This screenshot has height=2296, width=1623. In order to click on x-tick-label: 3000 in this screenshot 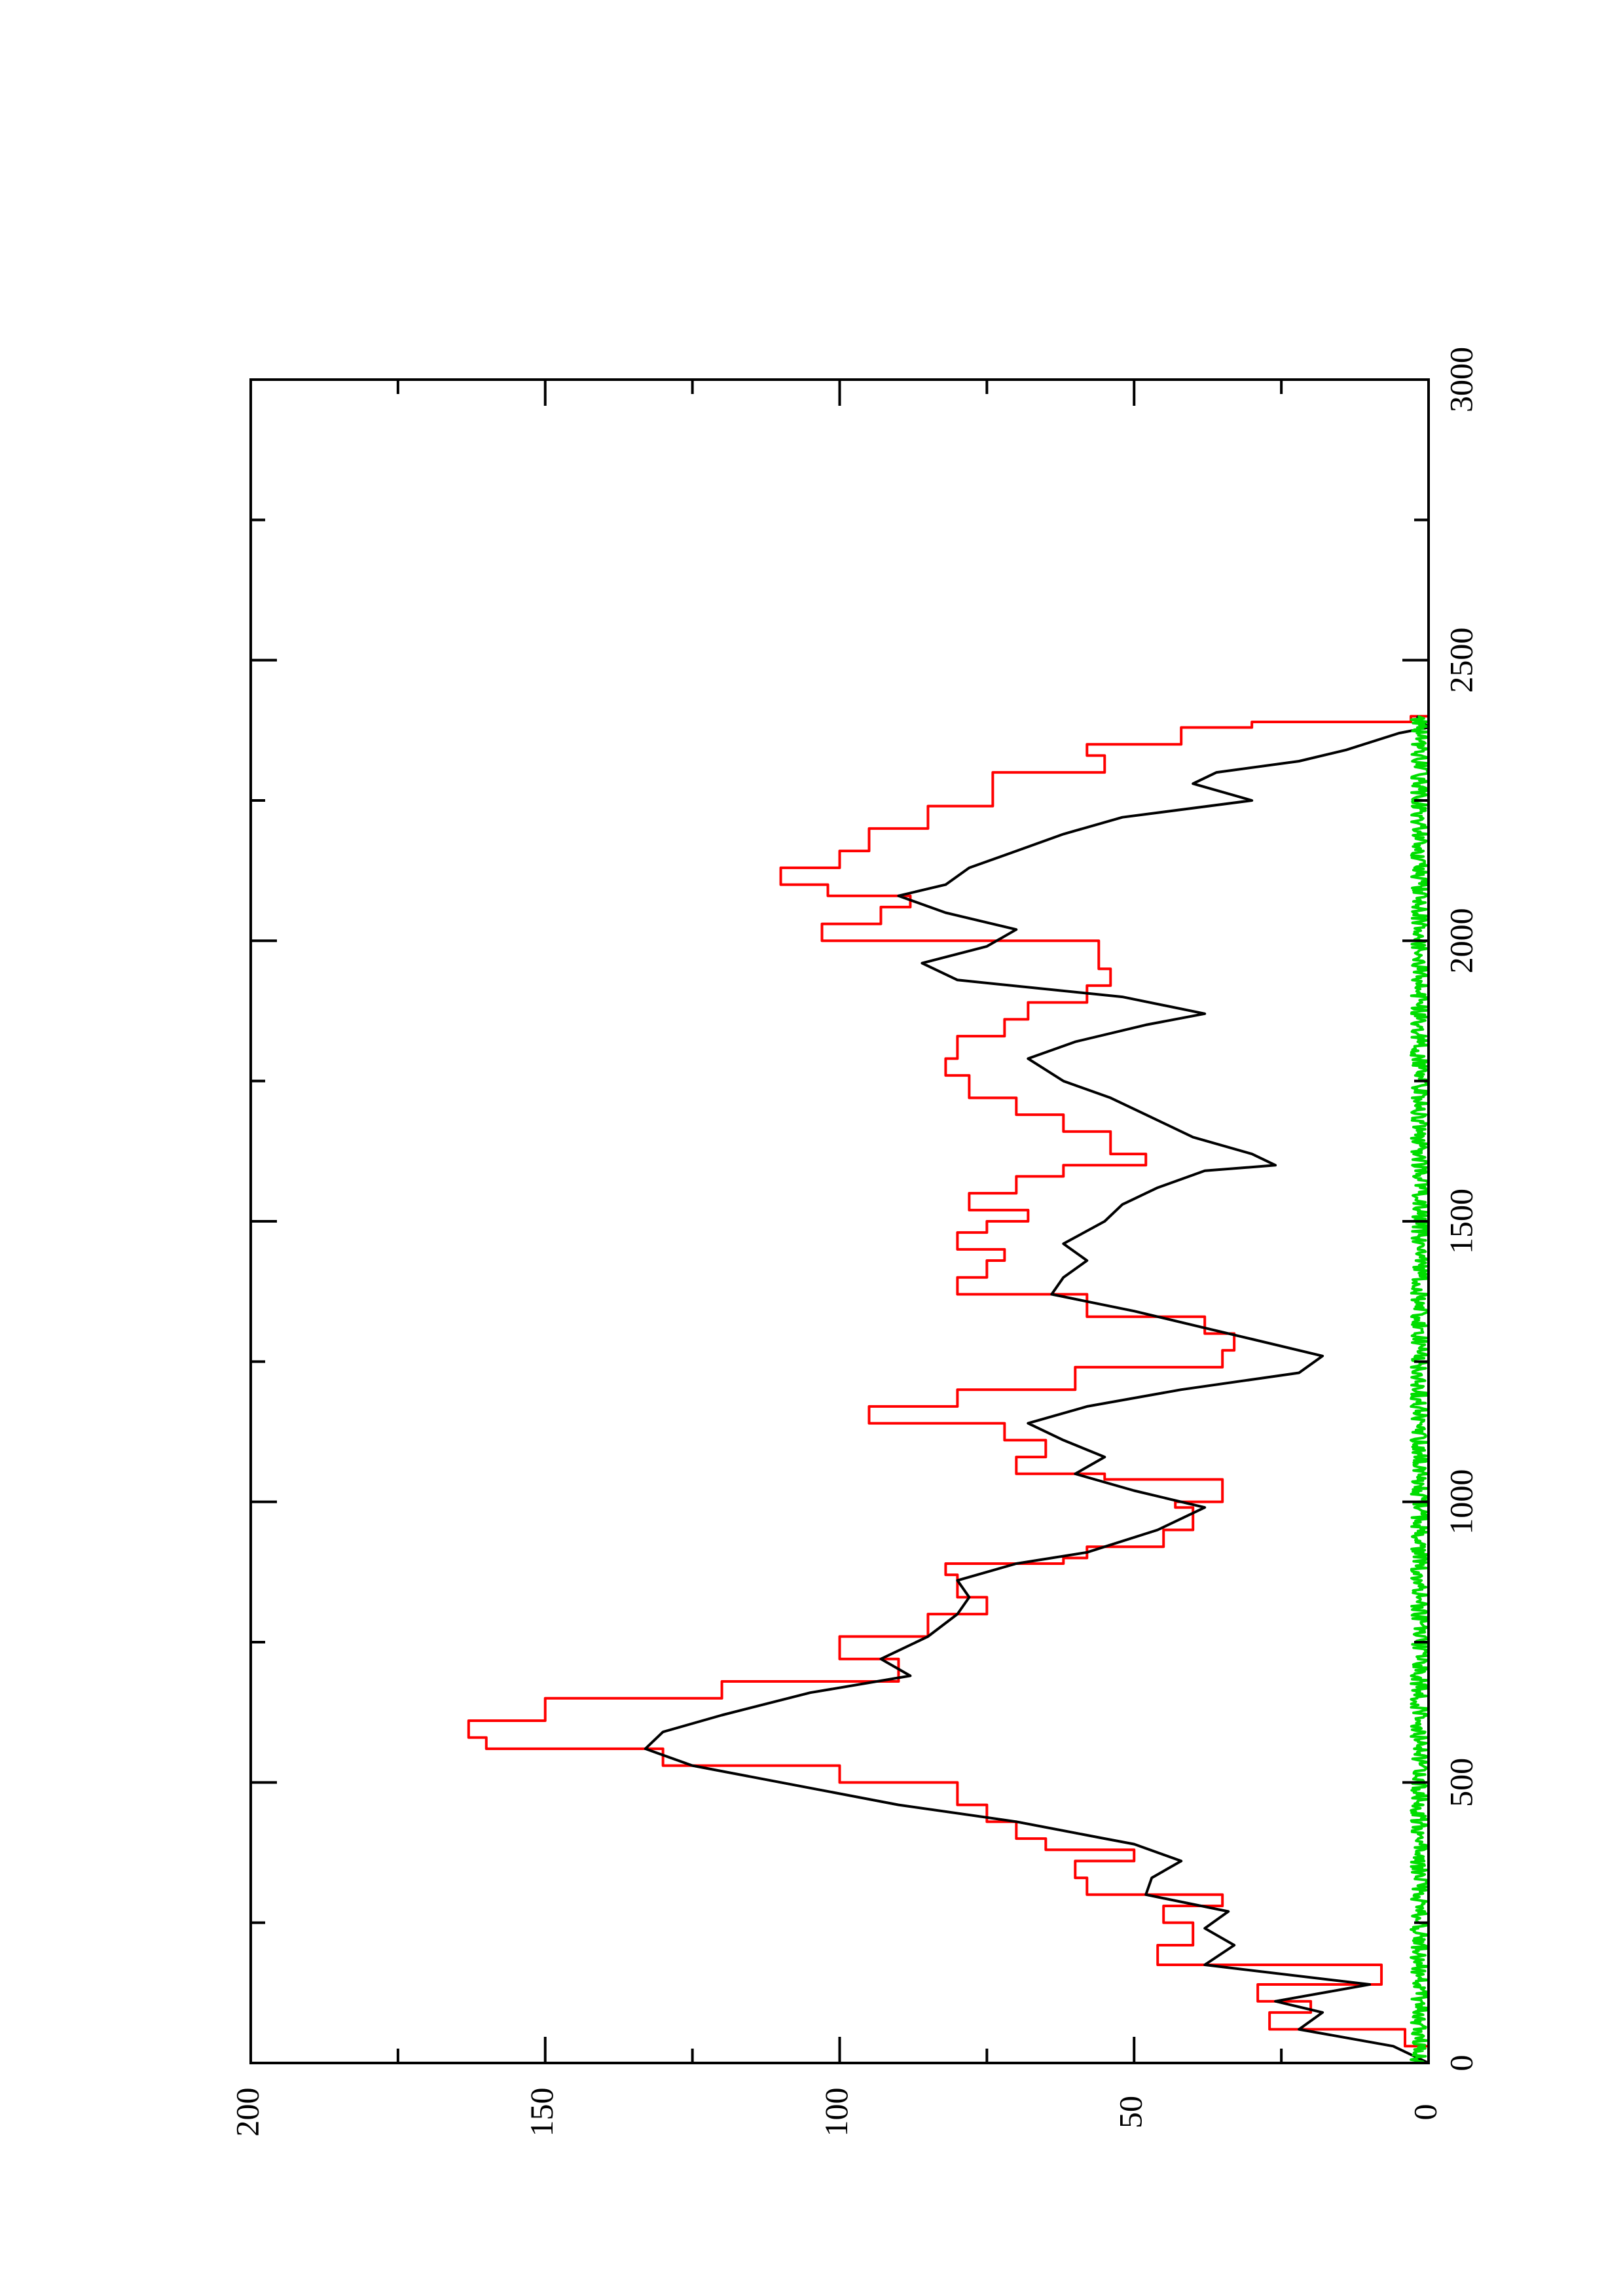, I will do `click(1460, 379)`.